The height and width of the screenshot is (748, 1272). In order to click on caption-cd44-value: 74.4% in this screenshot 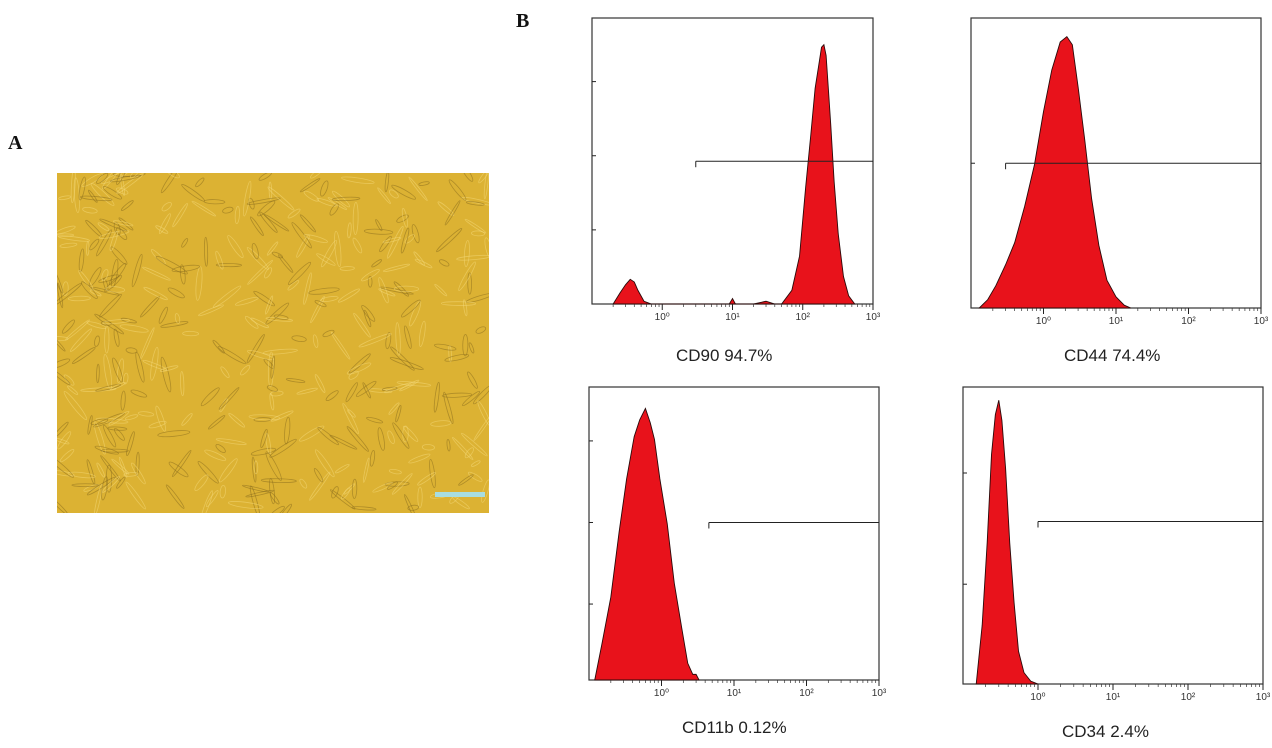, I will do `click(1136, 355)`.